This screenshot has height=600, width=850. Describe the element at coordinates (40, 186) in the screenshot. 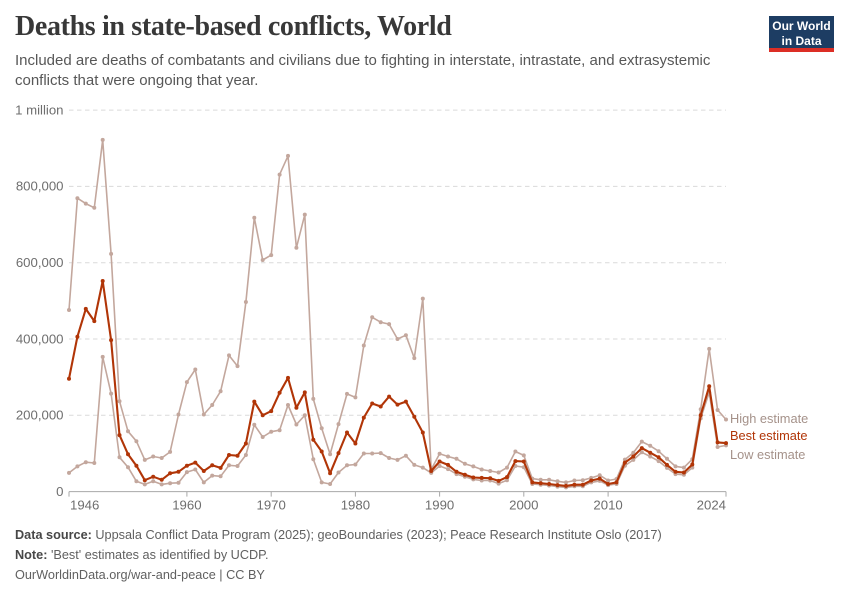

I see `svg-text: 800,000` at that location.